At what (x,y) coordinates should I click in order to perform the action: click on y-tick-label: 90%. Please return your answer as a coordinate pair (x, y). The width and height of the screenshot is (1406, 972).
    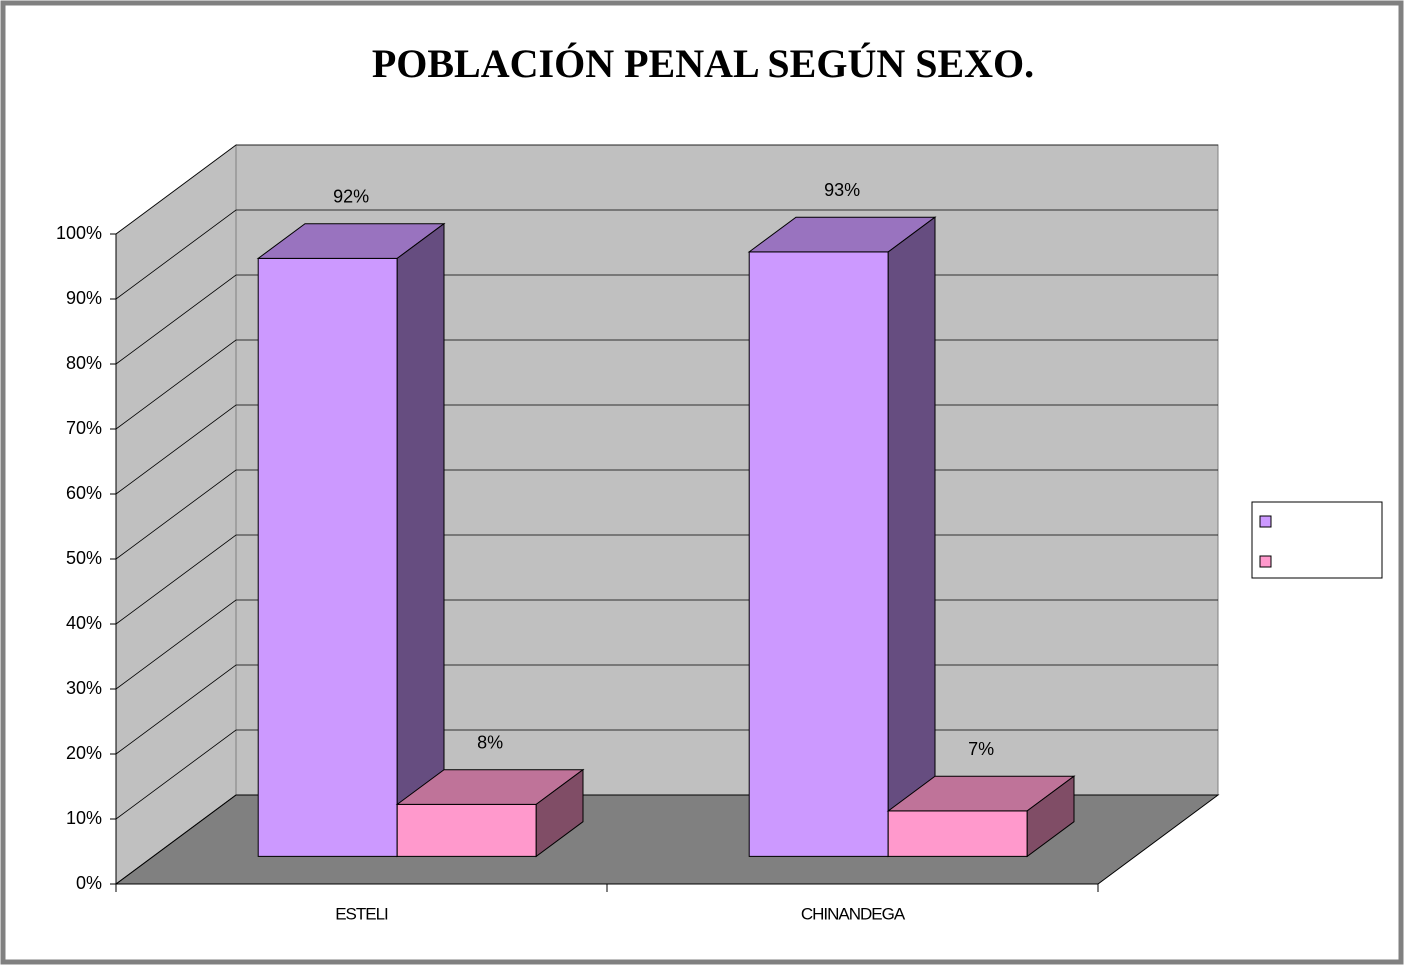
    Looking at the image, I should click on (84, 298).